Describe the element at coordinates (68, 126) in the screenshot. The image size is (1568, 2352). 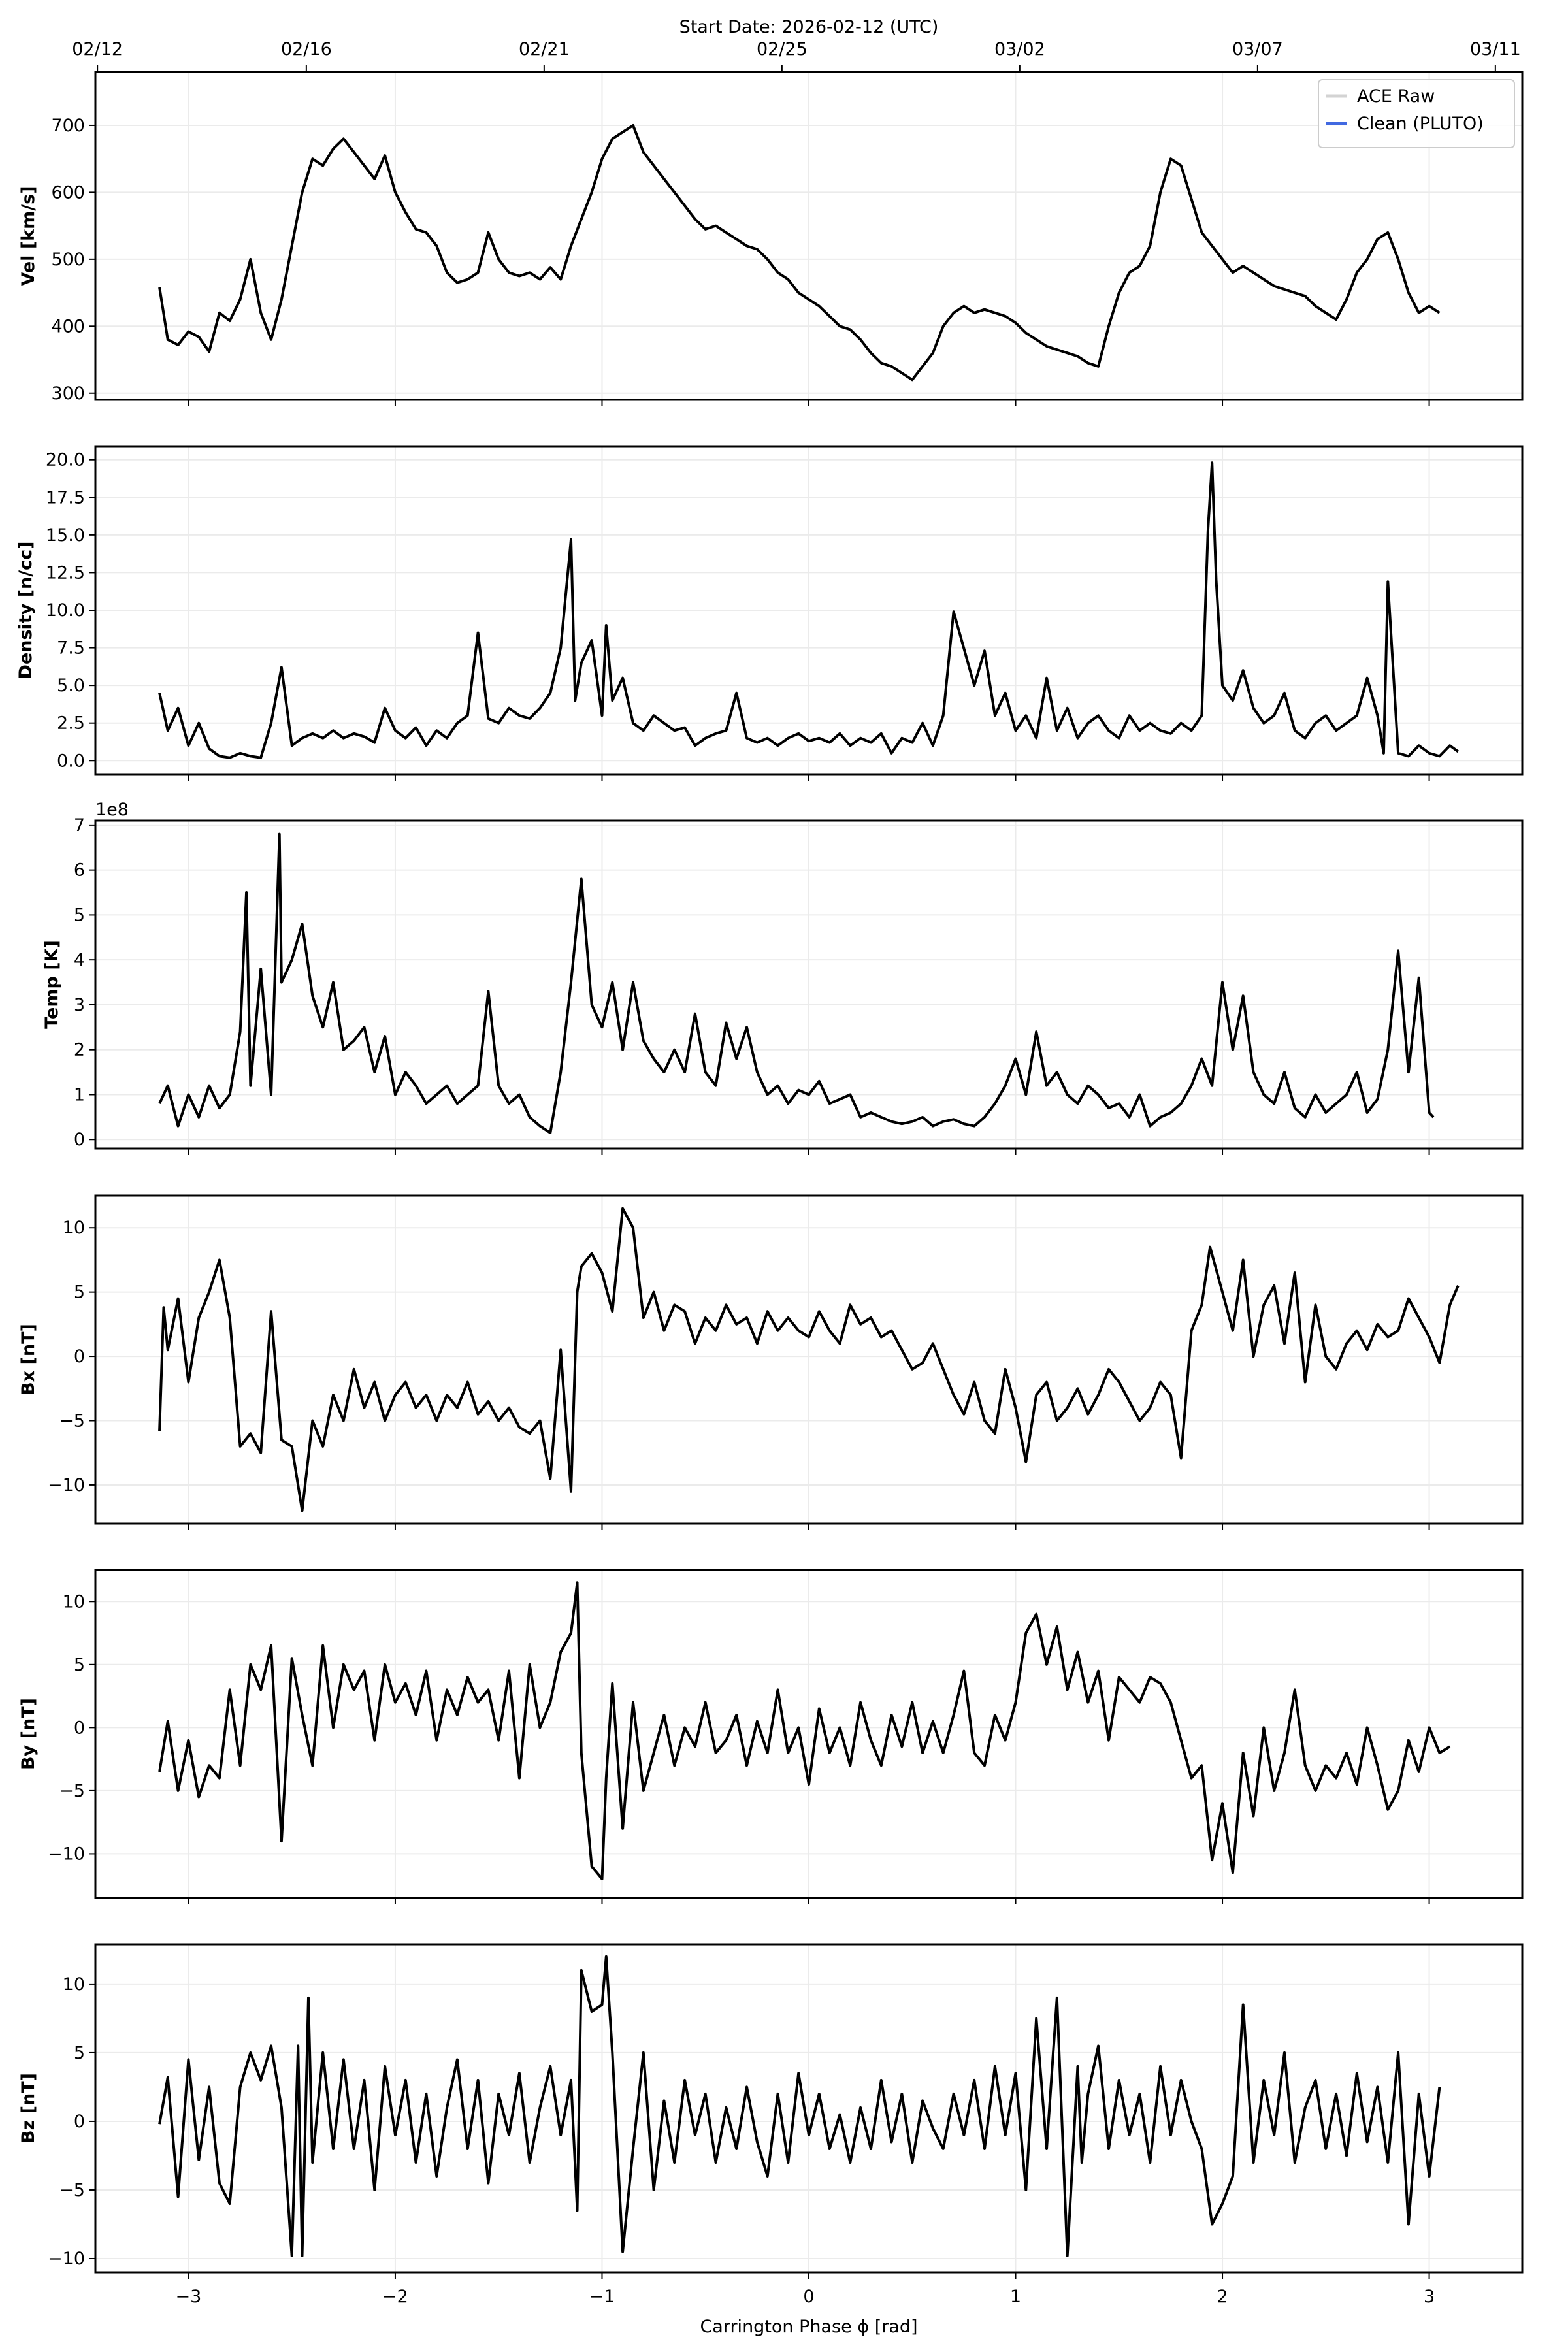
I see `y-tick-label: 700` at that location.